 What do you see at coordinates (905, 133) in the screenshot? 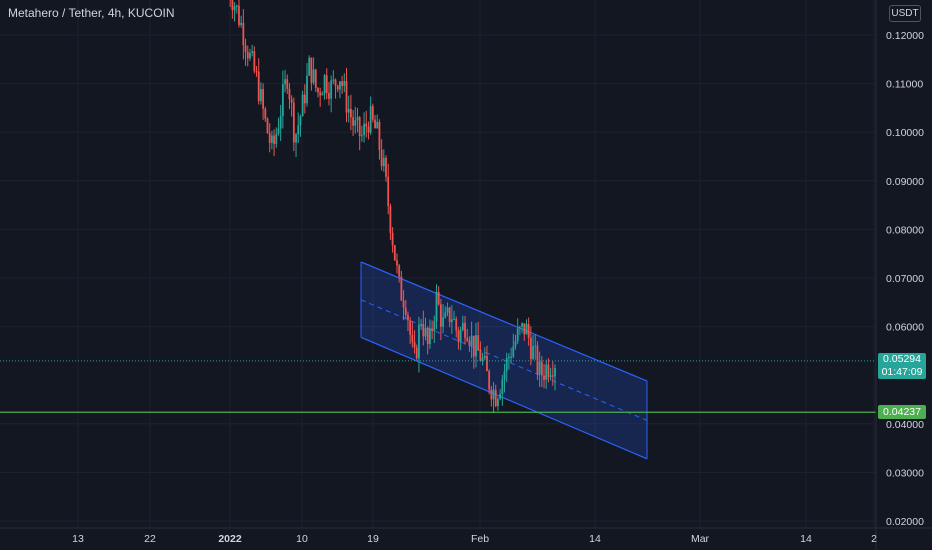
I see `price-tick-label: 0.10000` at bounding box center [905, 133].